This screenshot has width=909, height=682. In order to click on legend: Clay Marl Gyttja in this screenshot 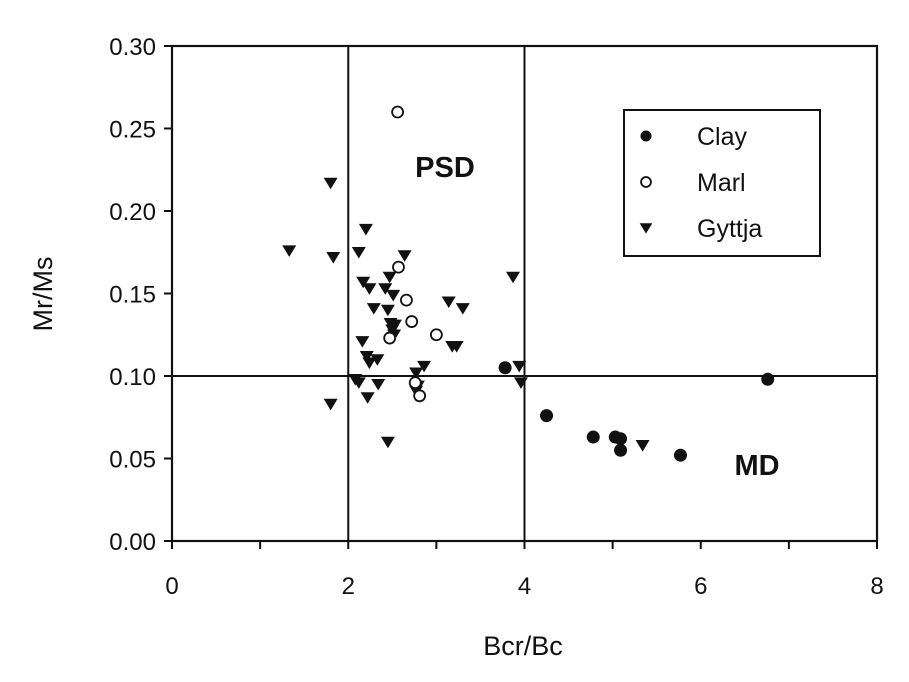, I will do `click(722, 183)`.